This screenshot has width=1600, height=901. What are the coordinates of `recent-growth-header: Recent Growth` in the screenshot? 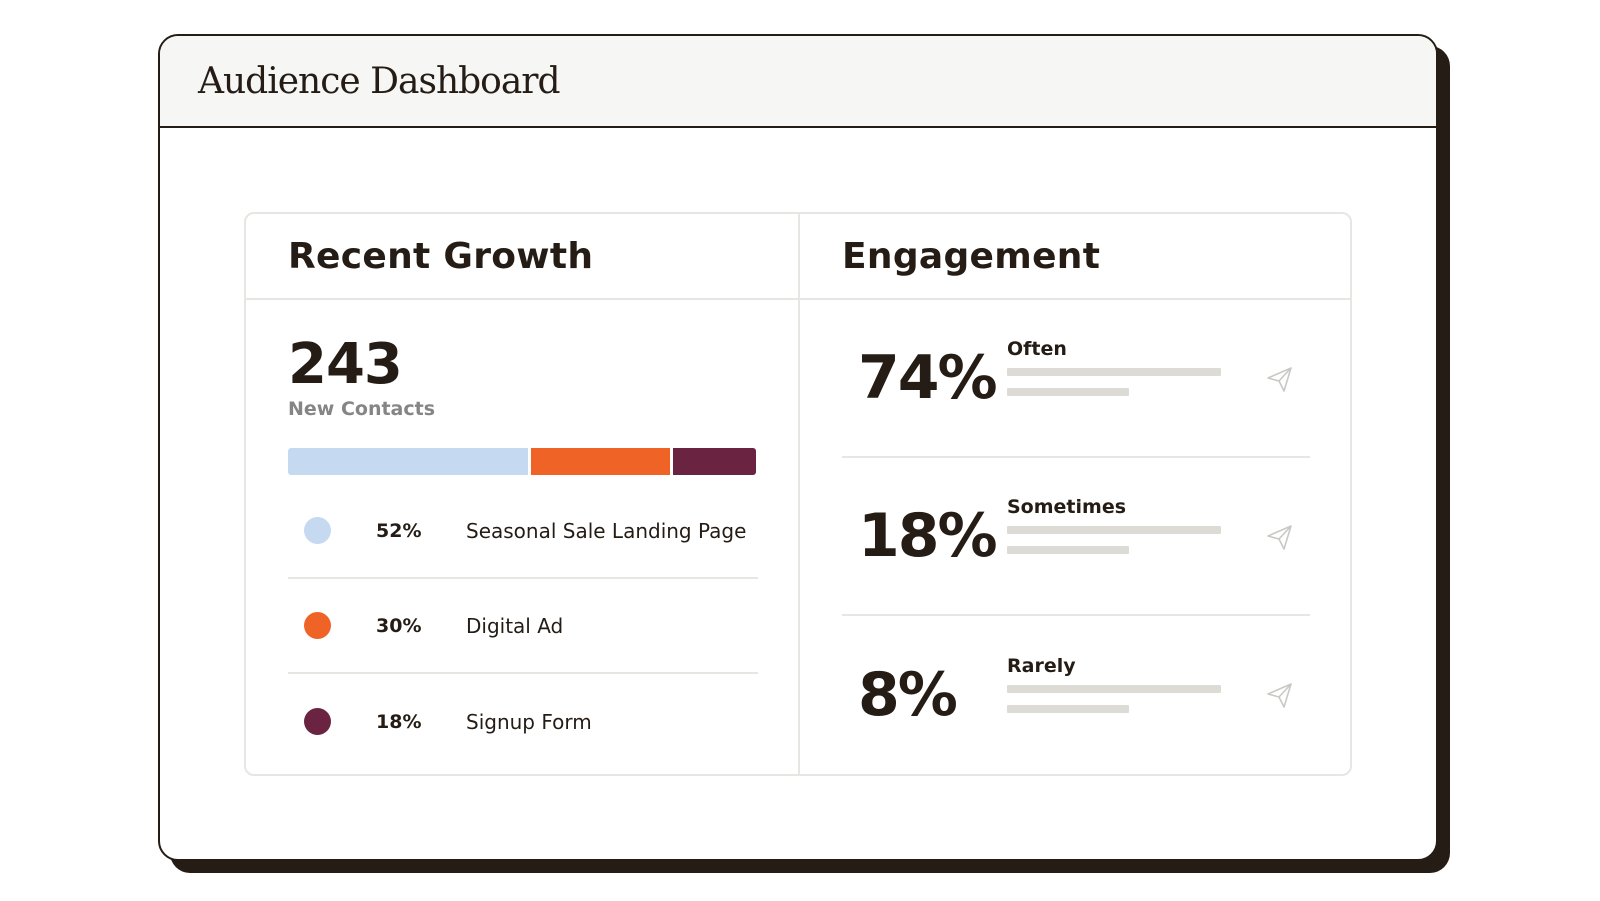 It's located at (522, 257).